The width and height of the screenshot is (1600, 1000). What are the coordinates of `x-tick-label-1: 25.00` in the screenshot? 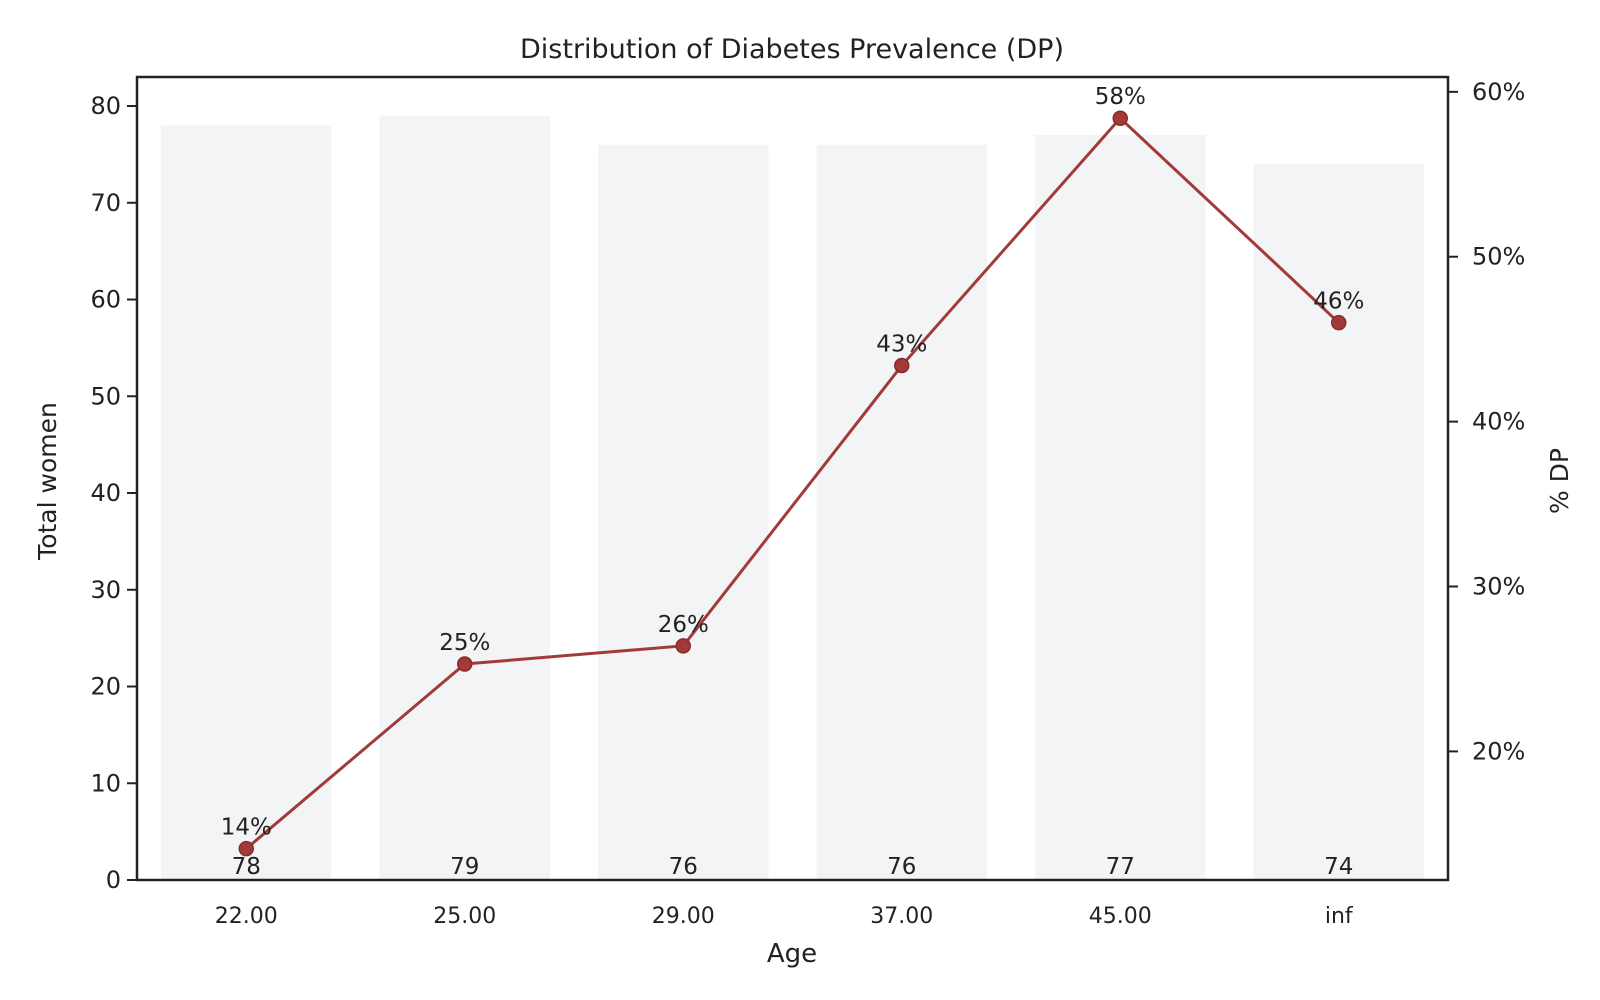 It's located at (464, 916).